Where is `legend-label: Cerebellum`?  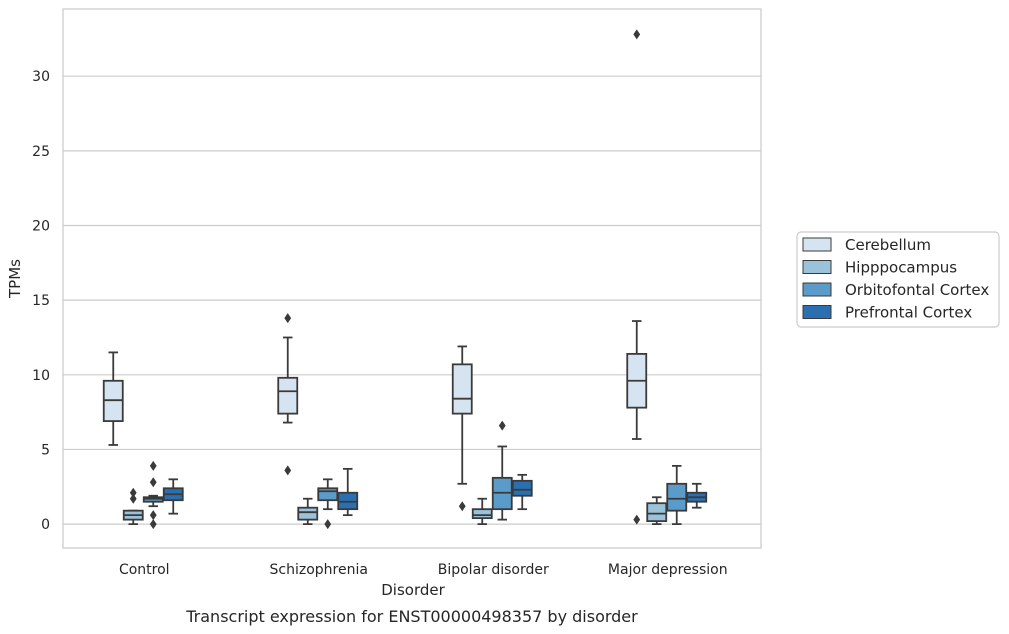 legend-label: Cerebellum is located at coordinates (888, 245).